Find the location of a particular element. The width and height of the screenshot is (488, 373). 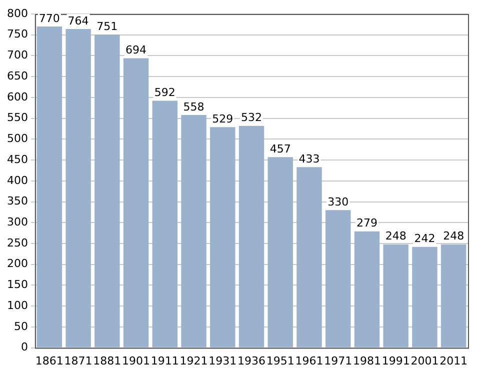

y-tick-label: 250 is located at coordinates (17, 243).